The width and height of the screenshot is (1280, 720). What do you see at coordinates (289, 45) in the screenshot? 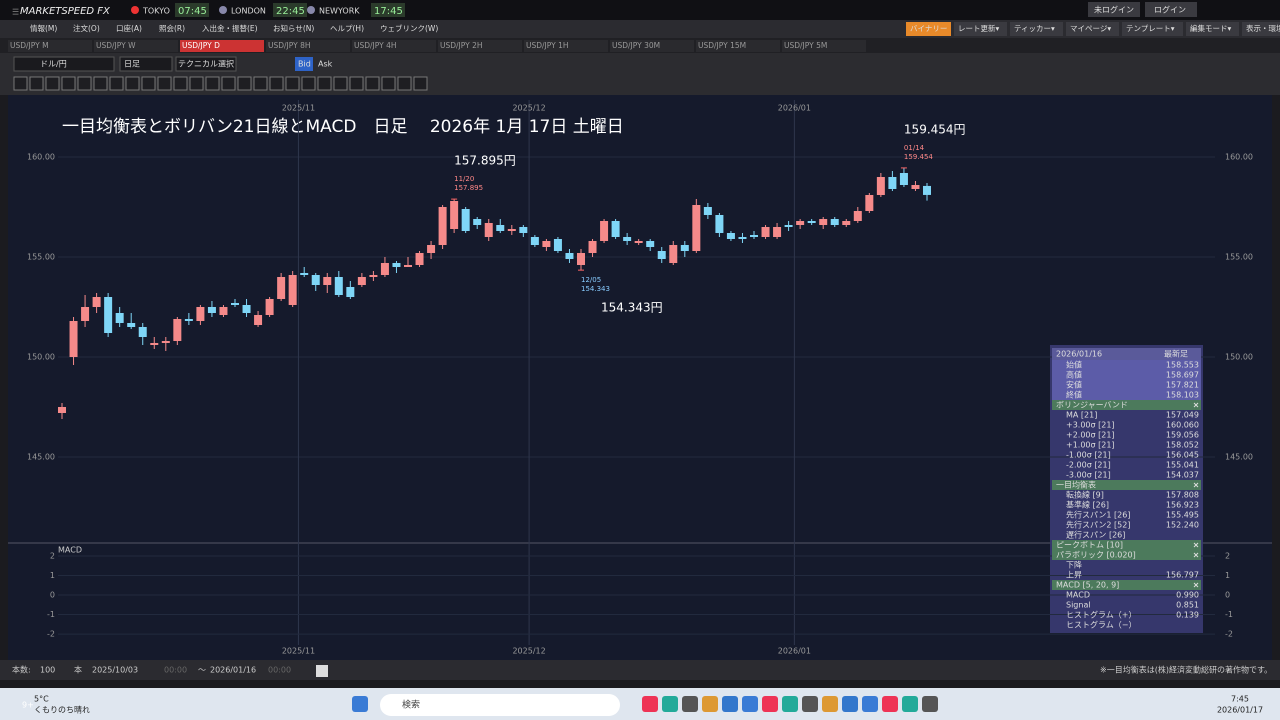
I see `tab-label: USD/JPY 8H` at bounding box center [289, 45].